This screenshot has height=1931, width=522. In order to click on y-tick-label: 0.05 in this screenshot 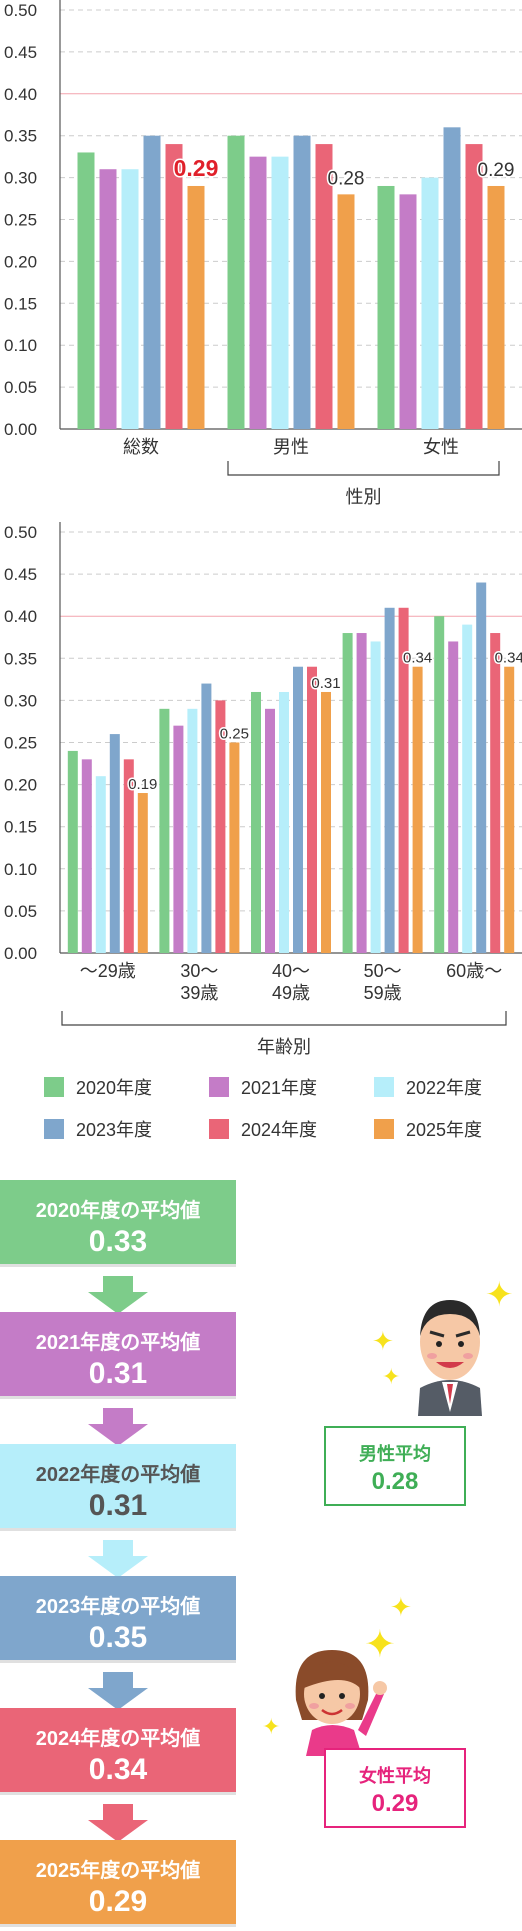, I will do `click(20, 387)`.